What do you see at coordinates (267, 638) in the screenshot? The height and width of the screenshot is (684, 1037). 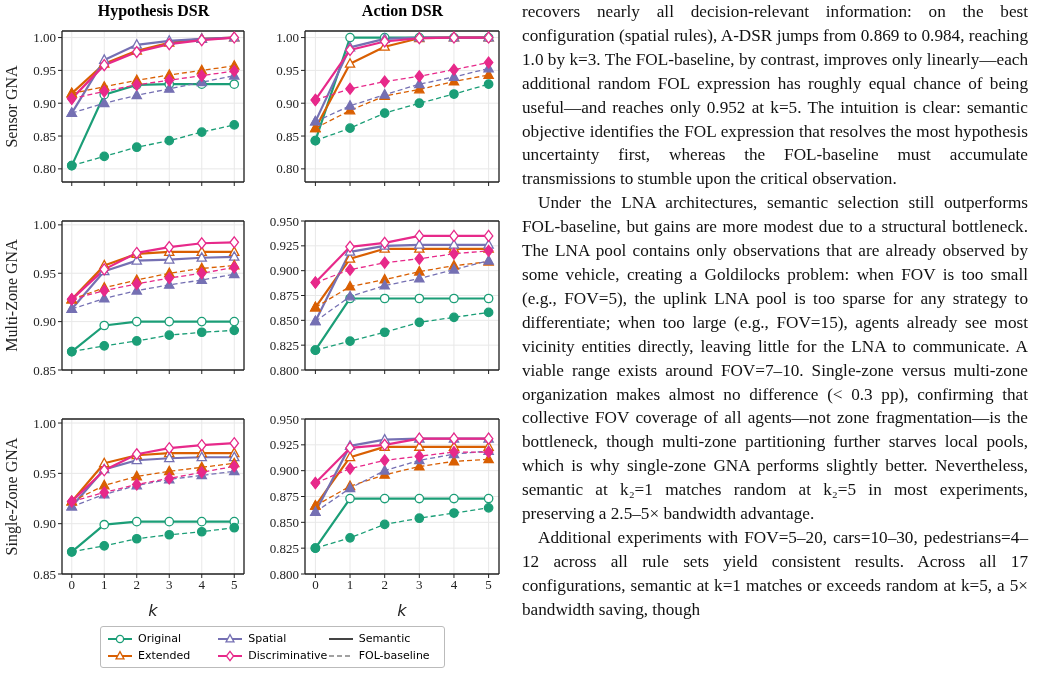 I see `legend-label: Spatial` at bounding box center [267, 638].